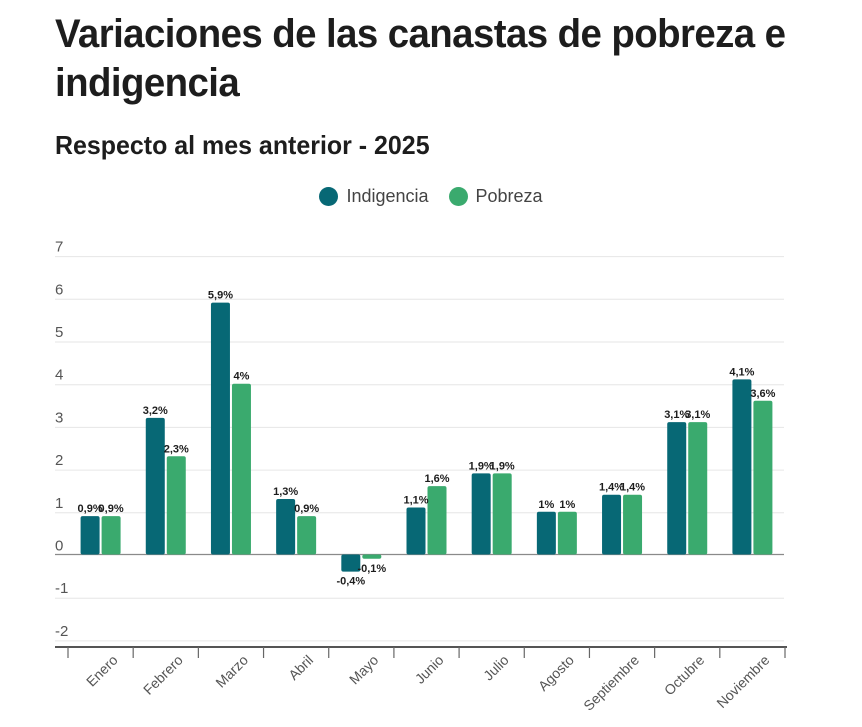 Image resolution: width=862 pixels, height=727 pixels. Describe the element at coordinates (61, 439) in the screenshot. I see `y-axis-ticks: 7 6 5 4 3 2 1 0 -1 -2` at that location.